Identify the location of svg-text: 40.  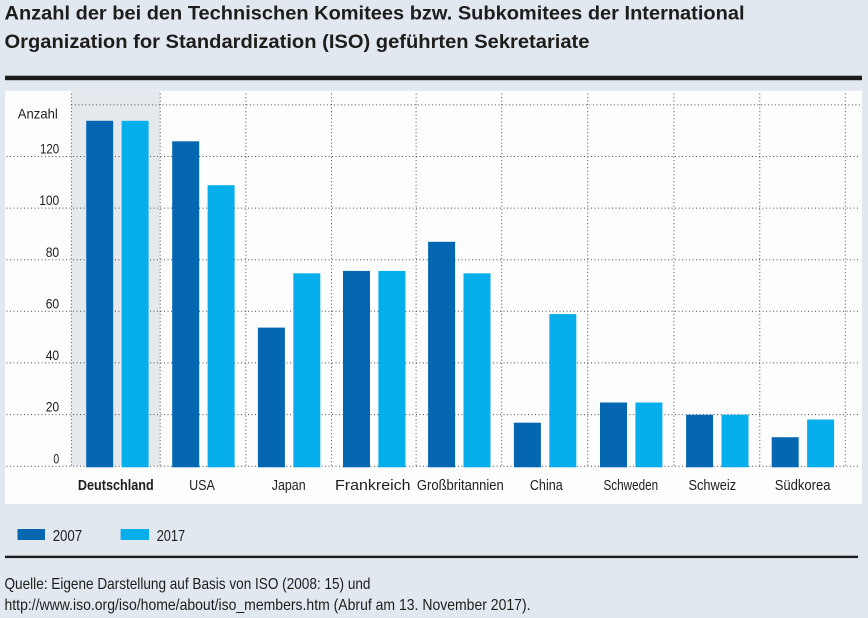
(53, 355).